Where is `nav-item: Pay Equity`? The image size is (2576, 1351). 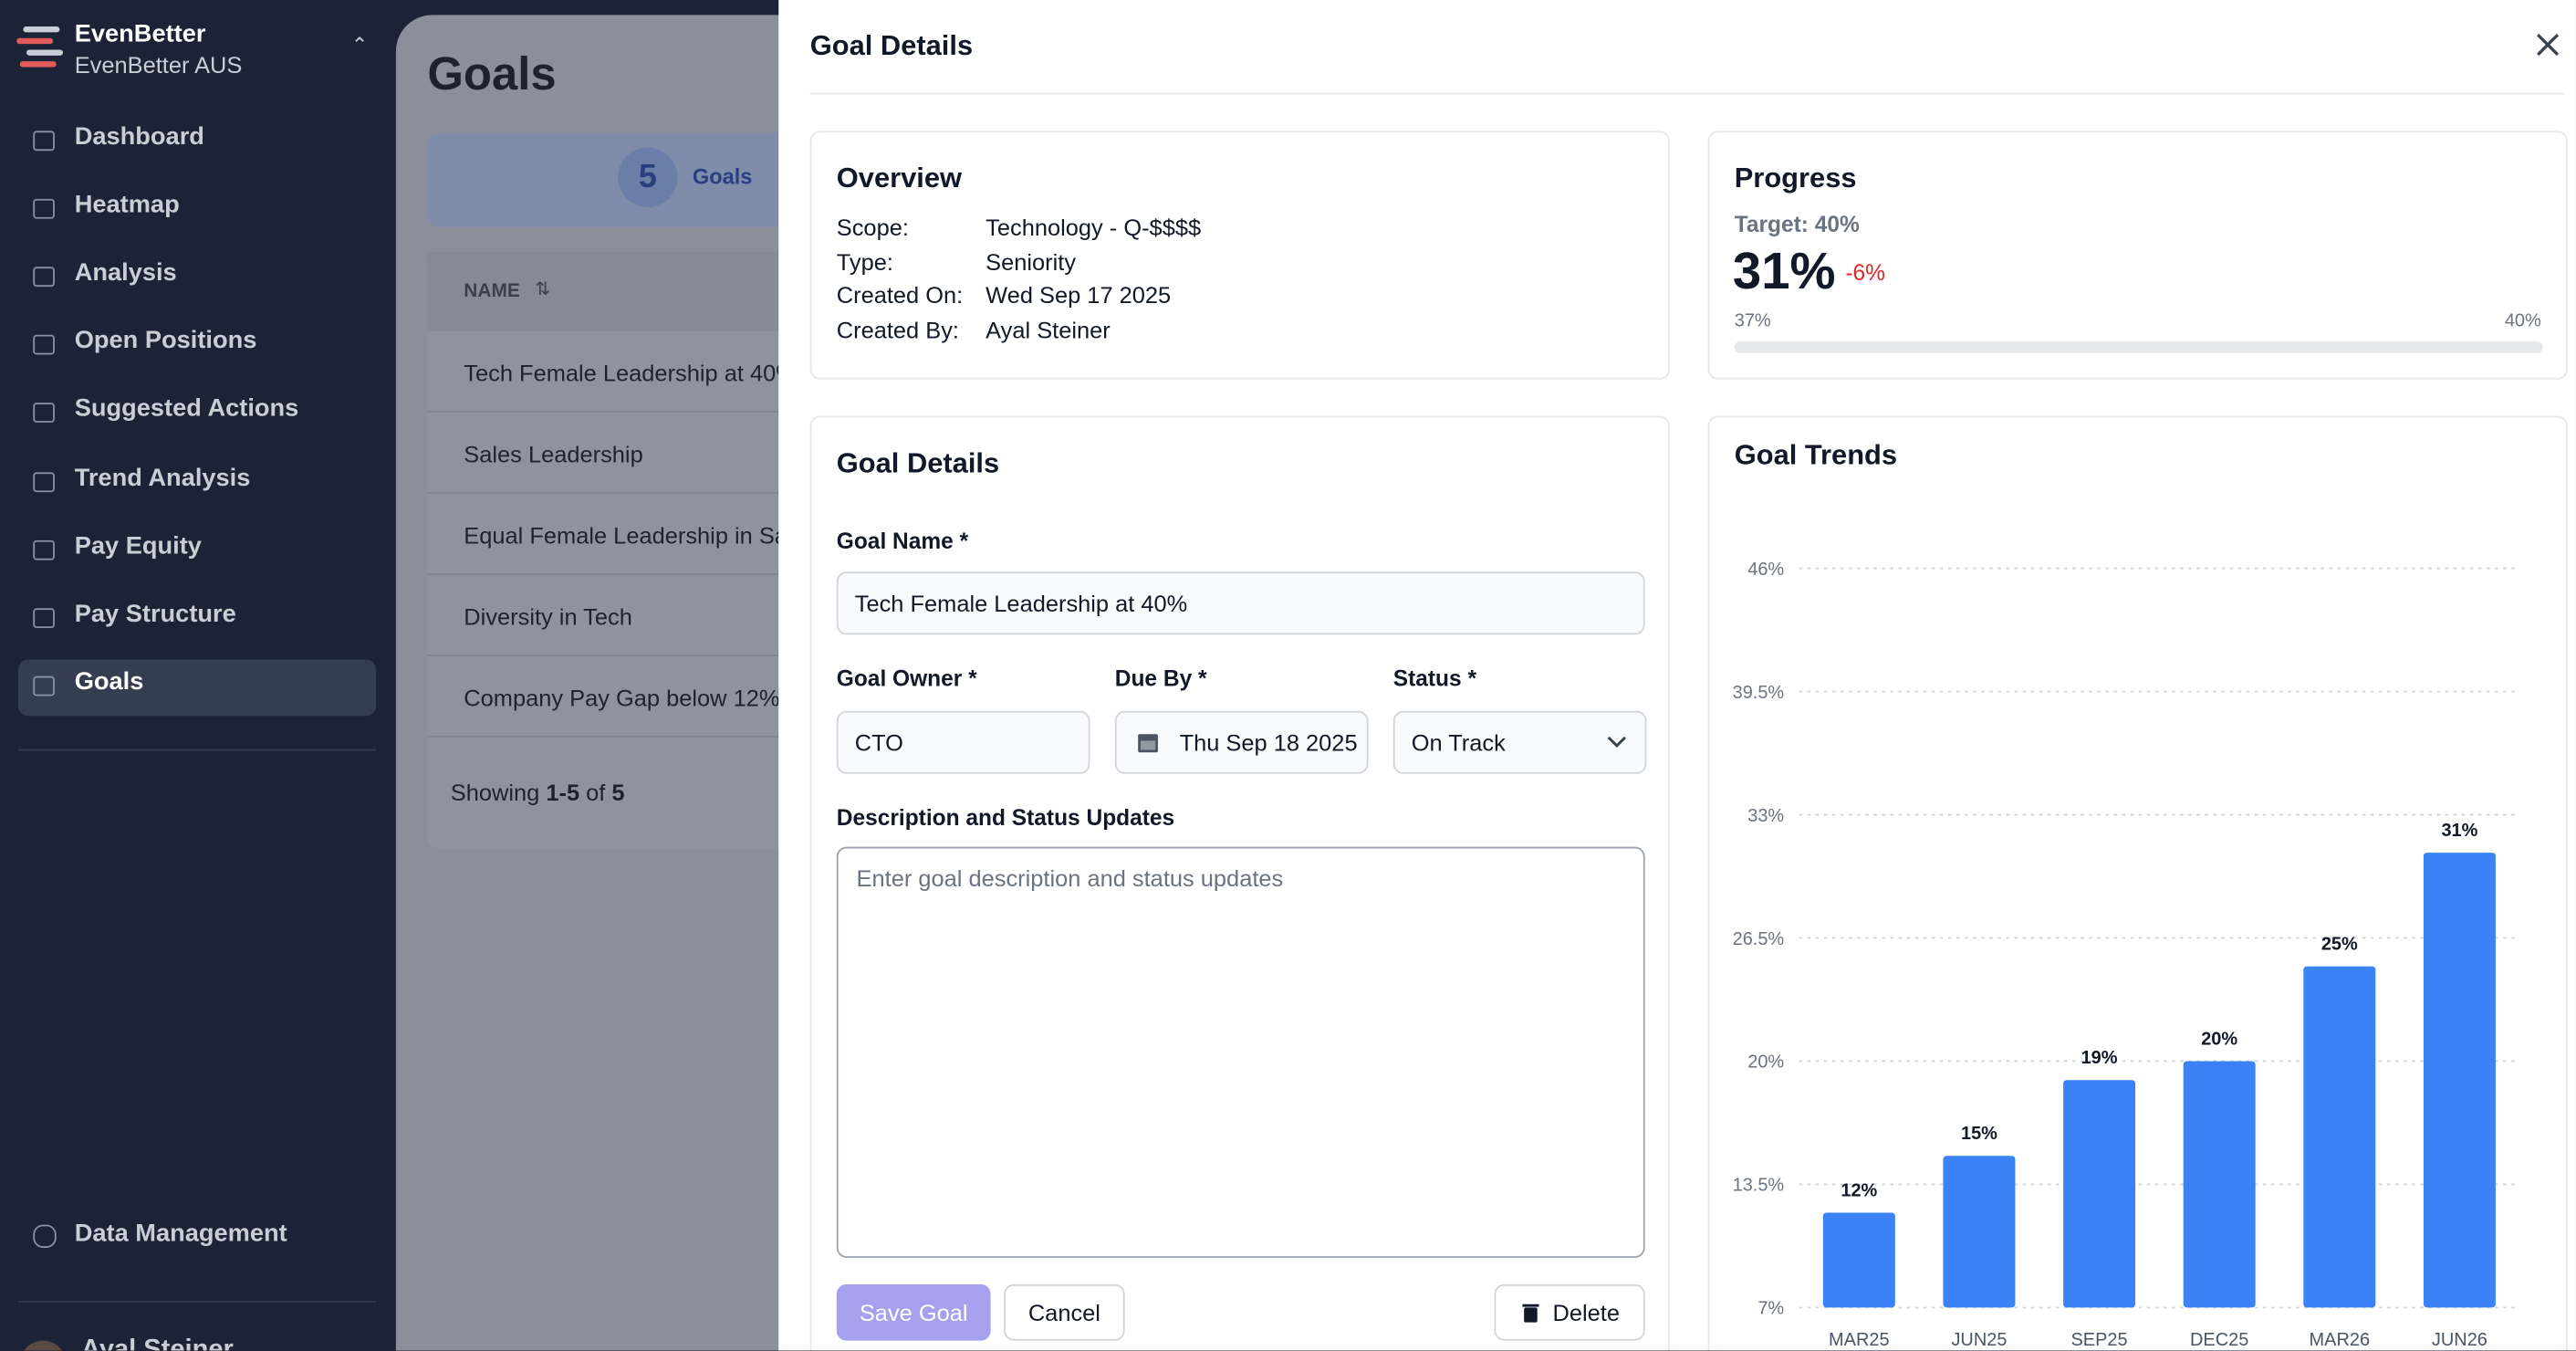 nav-item: Pay Equity is located at coordinates (138, 545).